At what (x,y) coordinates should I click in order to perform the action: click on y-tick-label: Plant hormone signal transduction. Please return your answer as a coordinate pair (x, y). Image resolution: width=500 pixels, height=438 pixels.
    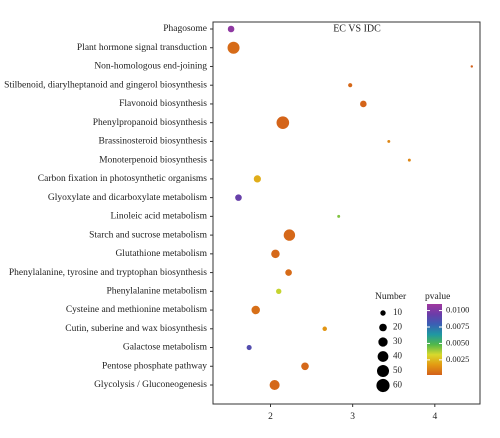
    Looking at the image, I should click on (142, 48).